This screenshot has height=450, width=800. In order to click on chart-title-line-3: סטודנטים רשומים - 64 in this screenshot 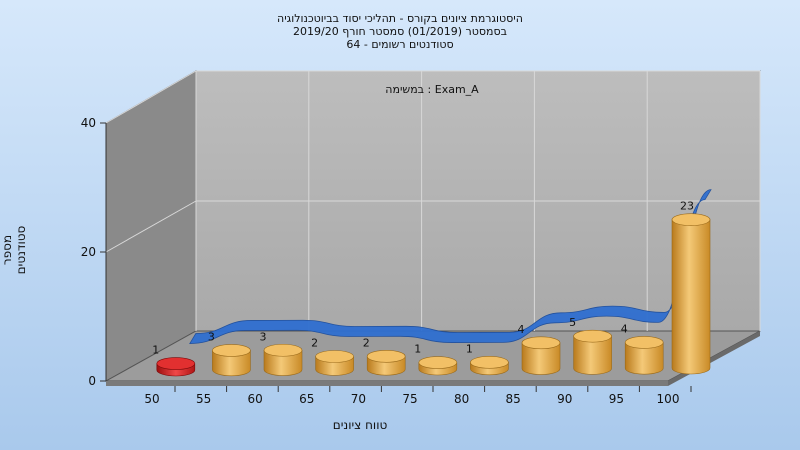, I will do `click(400, 44)`.